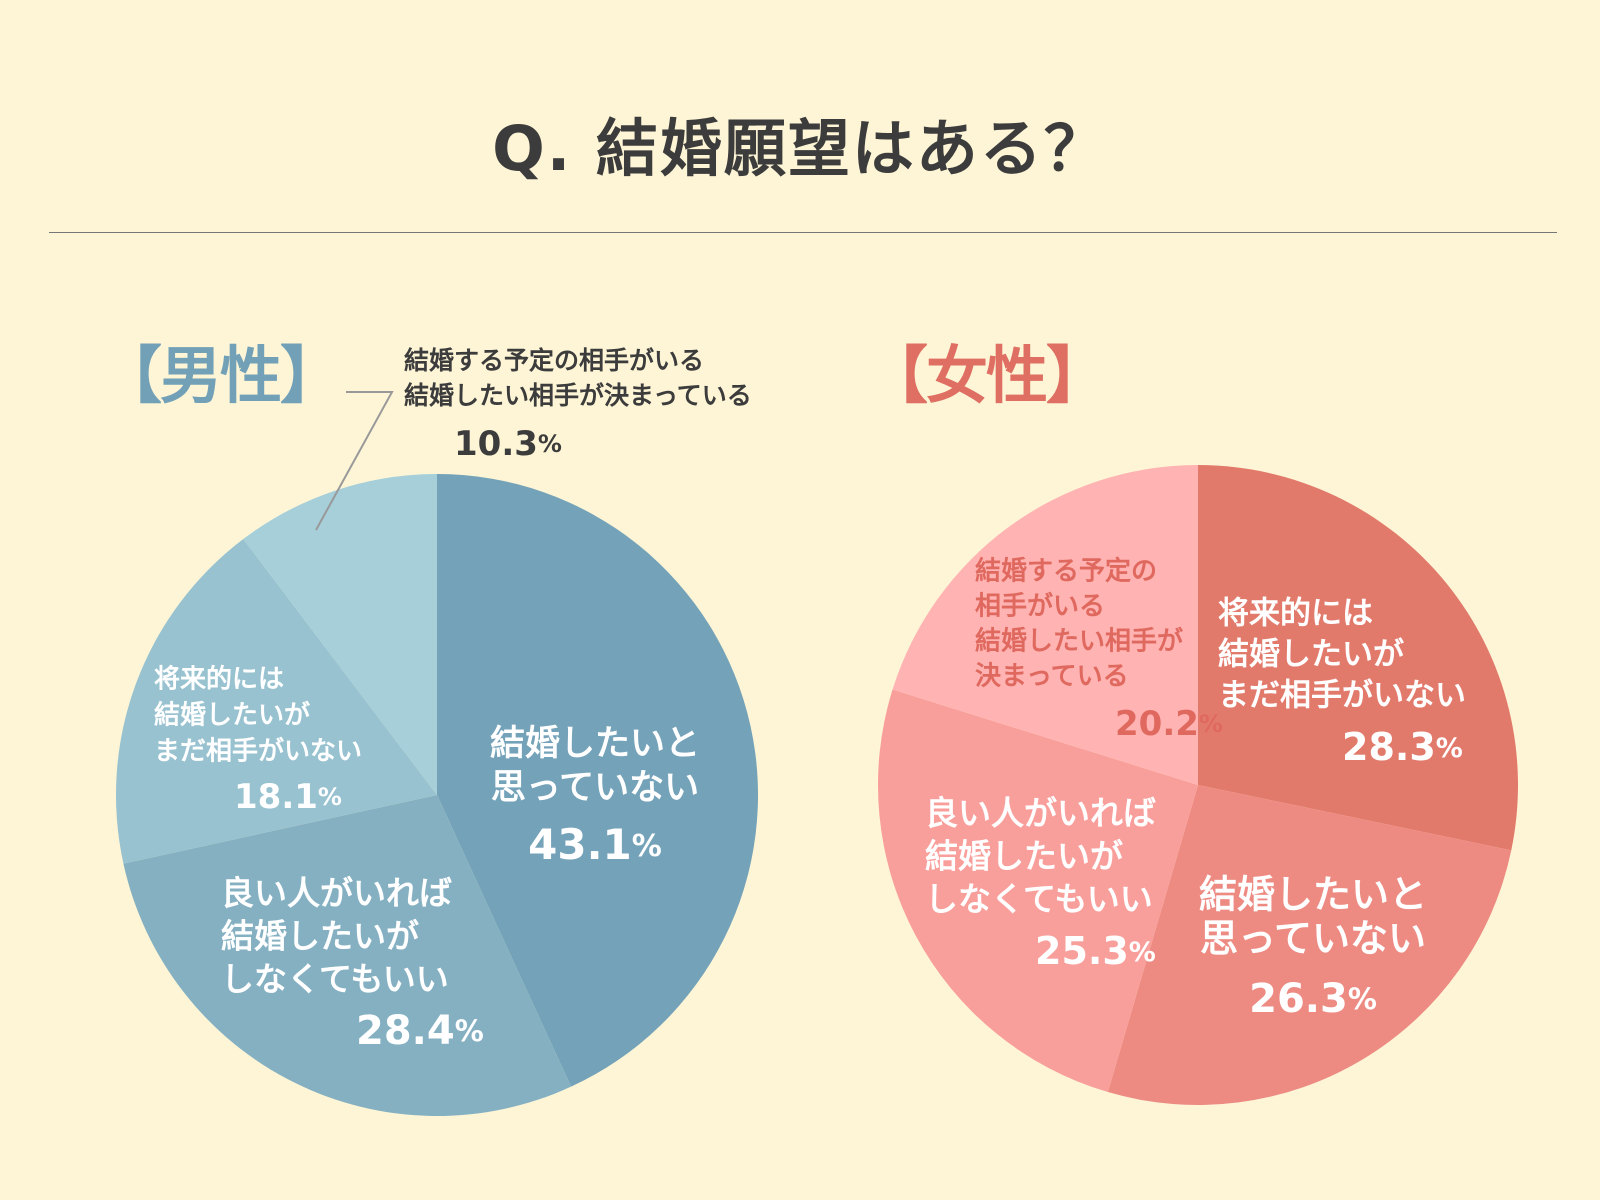 Image resolution: width=1600 pixels, height=1200 pixels. Describe the element at coordinates (420, 1031) in the screenshot. I see `male-slice-1-value: 28.4%` at that location.